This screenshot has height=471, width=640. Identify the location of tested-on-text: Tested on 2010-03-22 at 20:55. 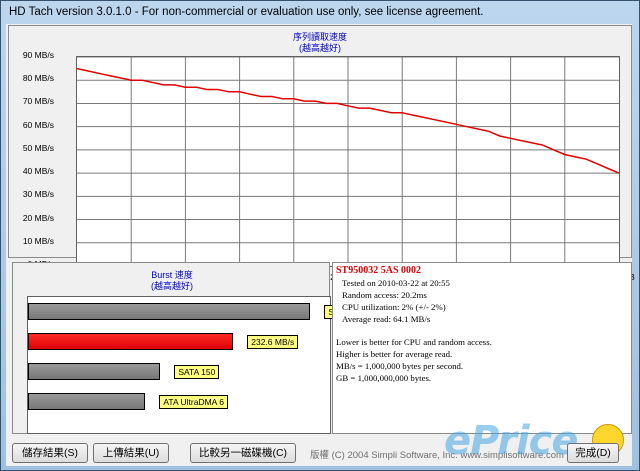
(396, 283).